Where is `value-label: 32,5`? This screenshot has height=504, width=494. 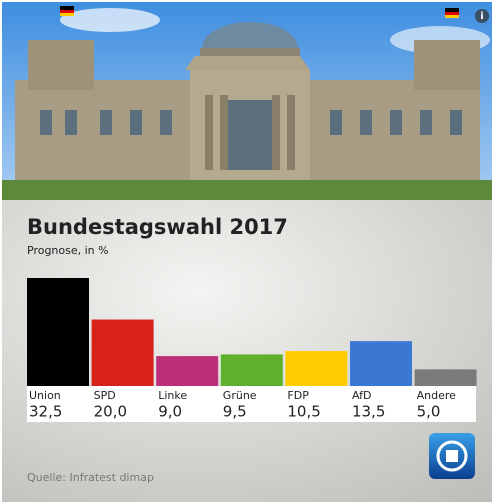
value-label: 32,5 is located at coordinates (45, 412).